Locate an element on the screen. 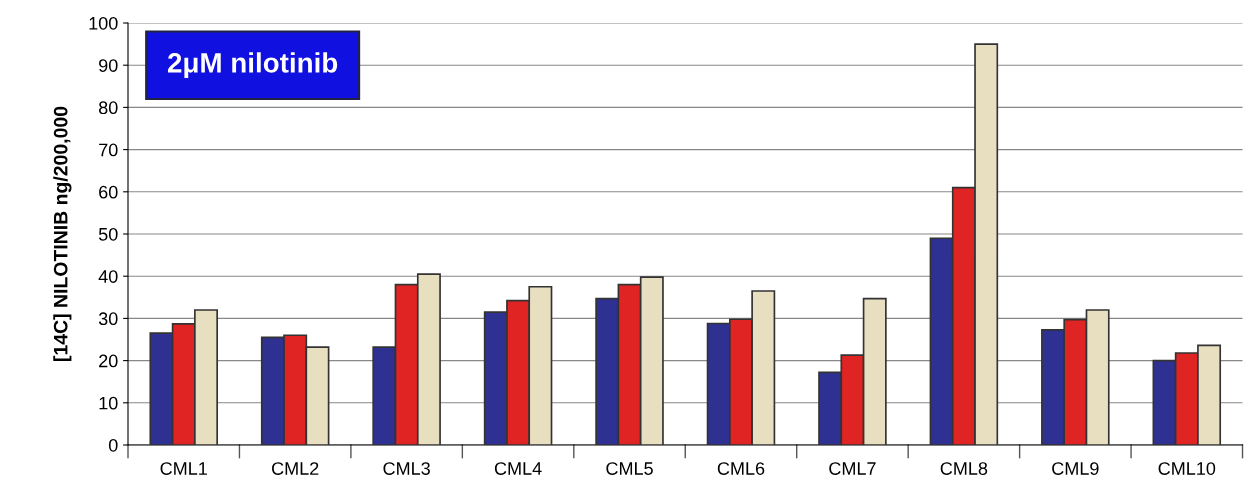 The image size is (1245, 500). y-tick-label: 80 is located at coordinates (108, 108).